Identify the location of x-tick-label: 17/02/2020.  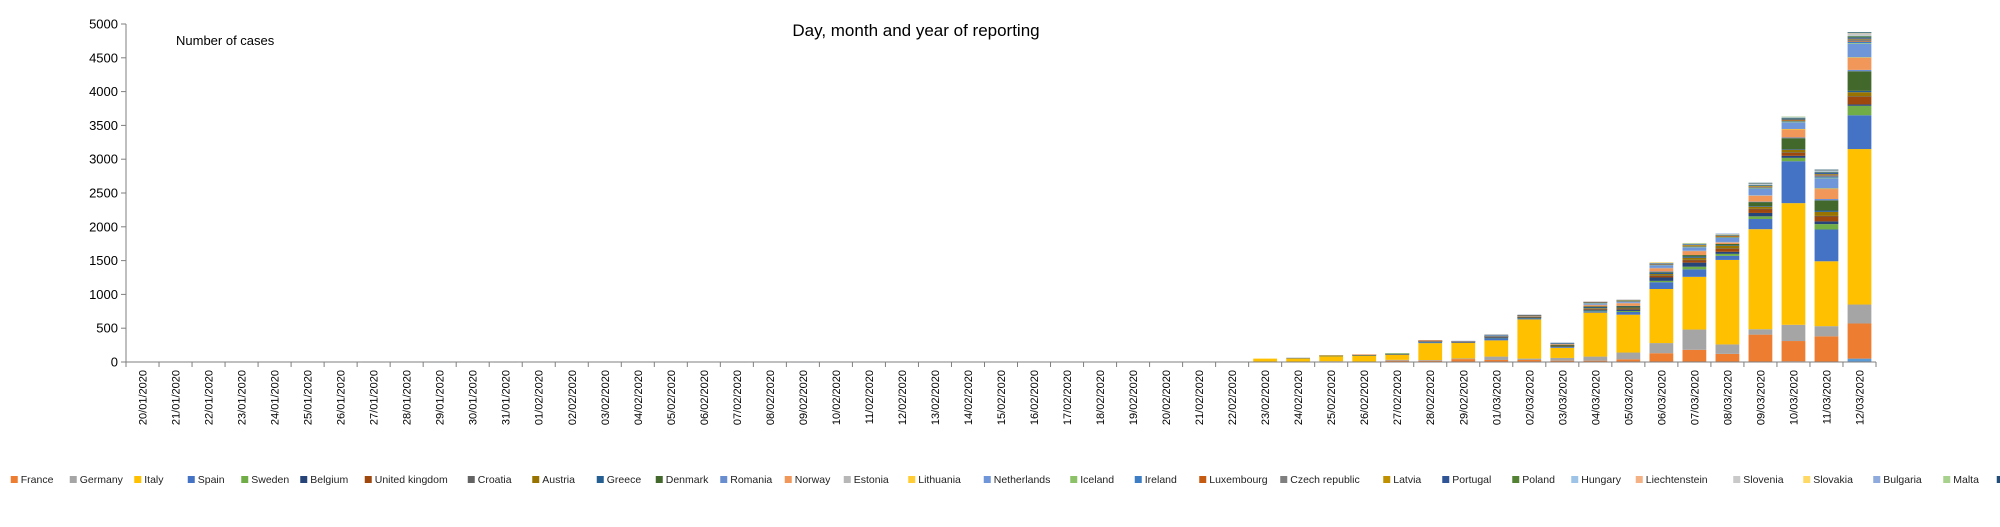
(1068, 397).